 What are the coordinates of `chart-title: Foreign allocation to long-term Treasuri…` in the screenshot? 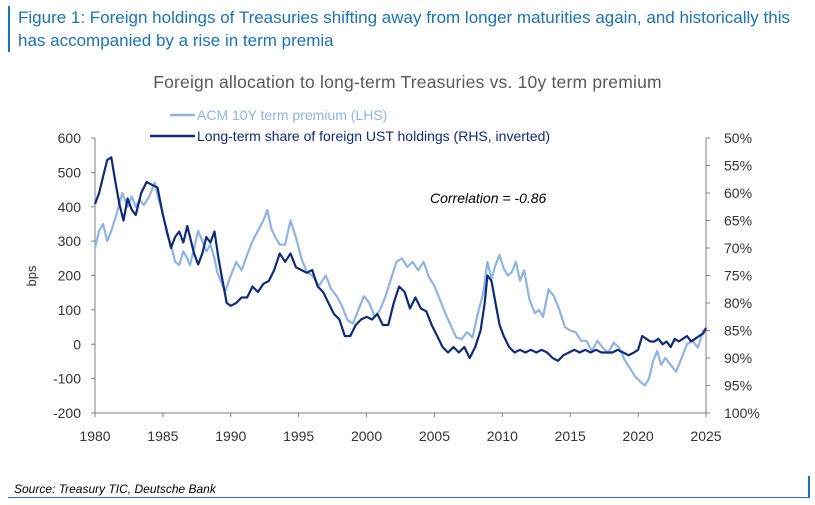 It's located at (407, 82).